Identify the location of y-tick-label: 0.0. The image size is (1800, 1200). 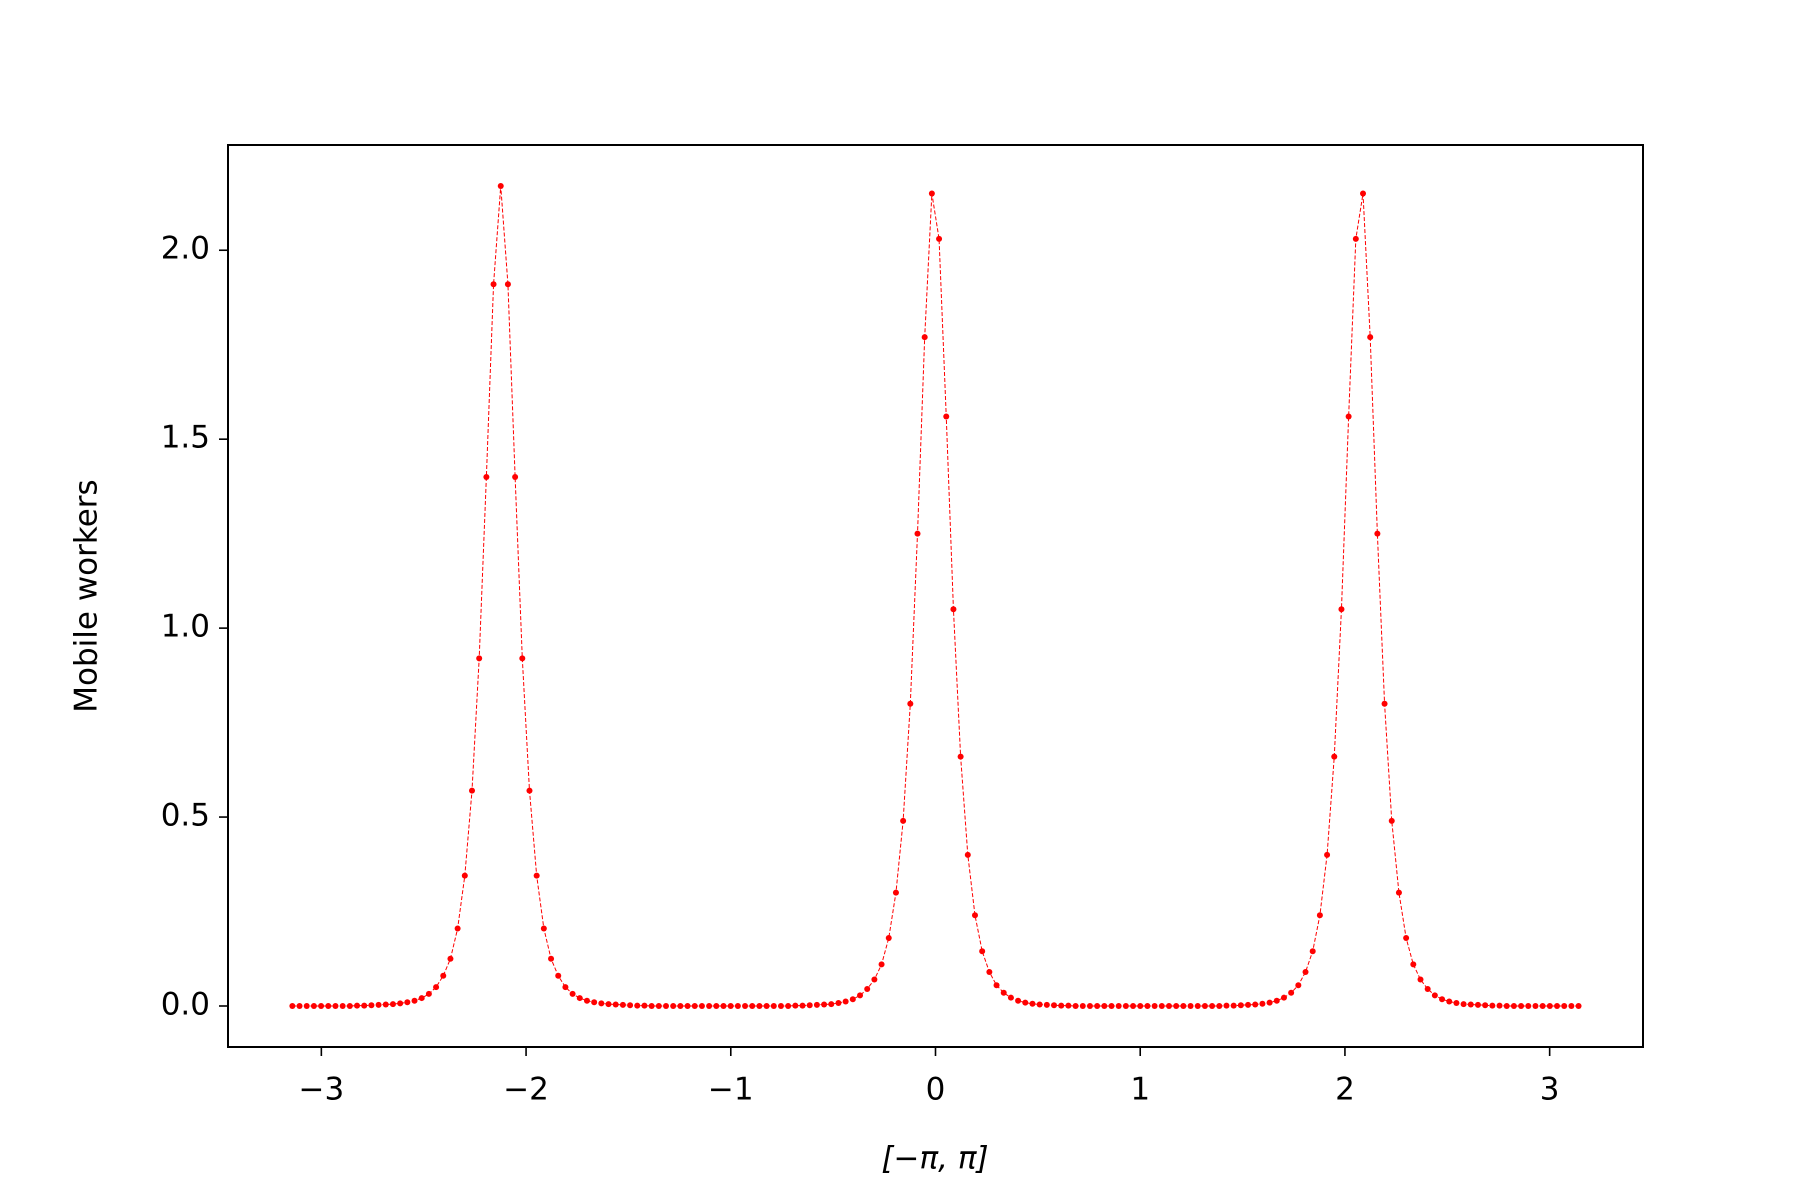
(185, 1005).